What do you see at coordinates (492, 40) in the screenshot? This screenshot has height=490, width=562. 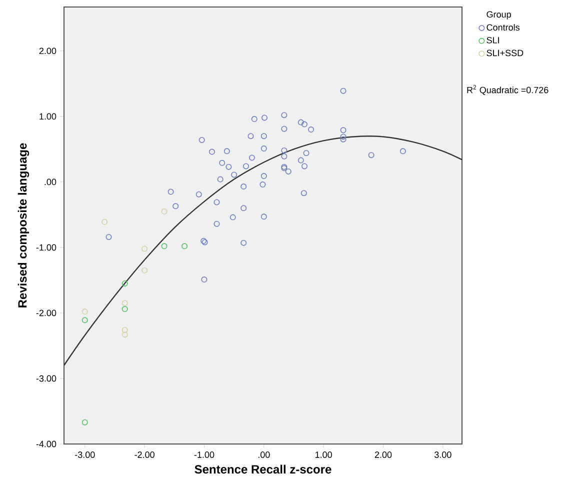 I see `legend-label: SLI` at bounding box center [492, 40].